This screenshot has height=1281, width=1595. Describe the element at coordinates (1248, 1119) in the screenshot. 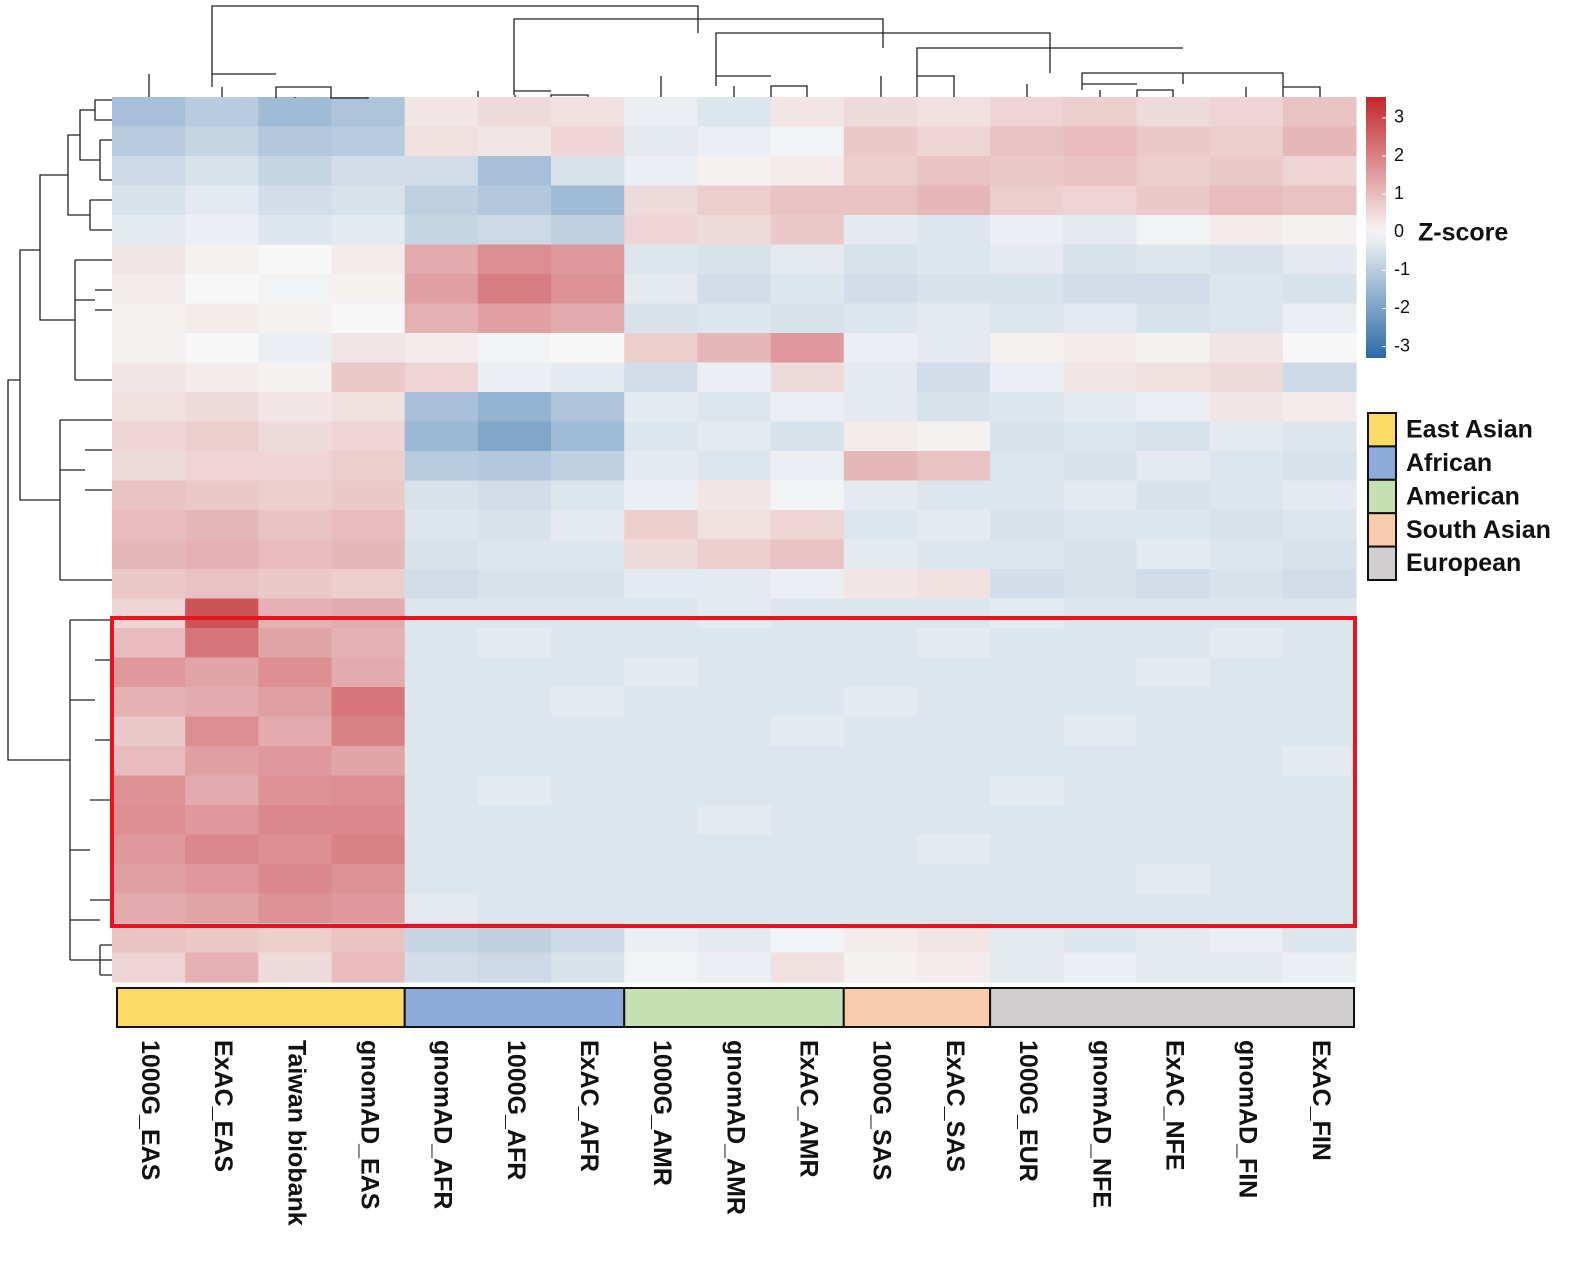

I see `column-label: gnomAD_FIN` at that location.